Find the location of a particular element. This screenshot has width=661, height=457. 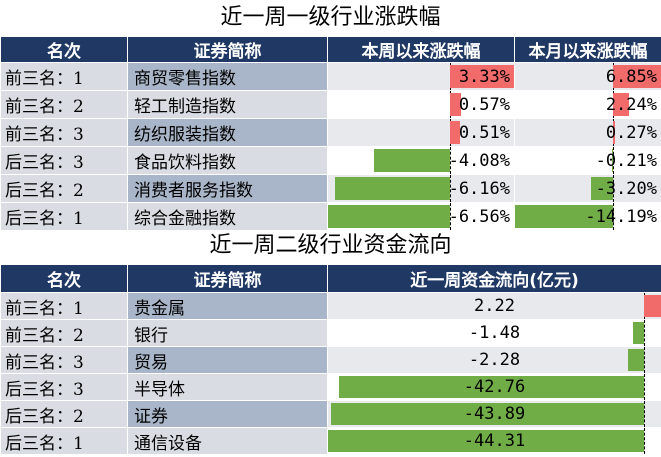

month-return-cell: -0.21% is located at coordinates (587, 160).